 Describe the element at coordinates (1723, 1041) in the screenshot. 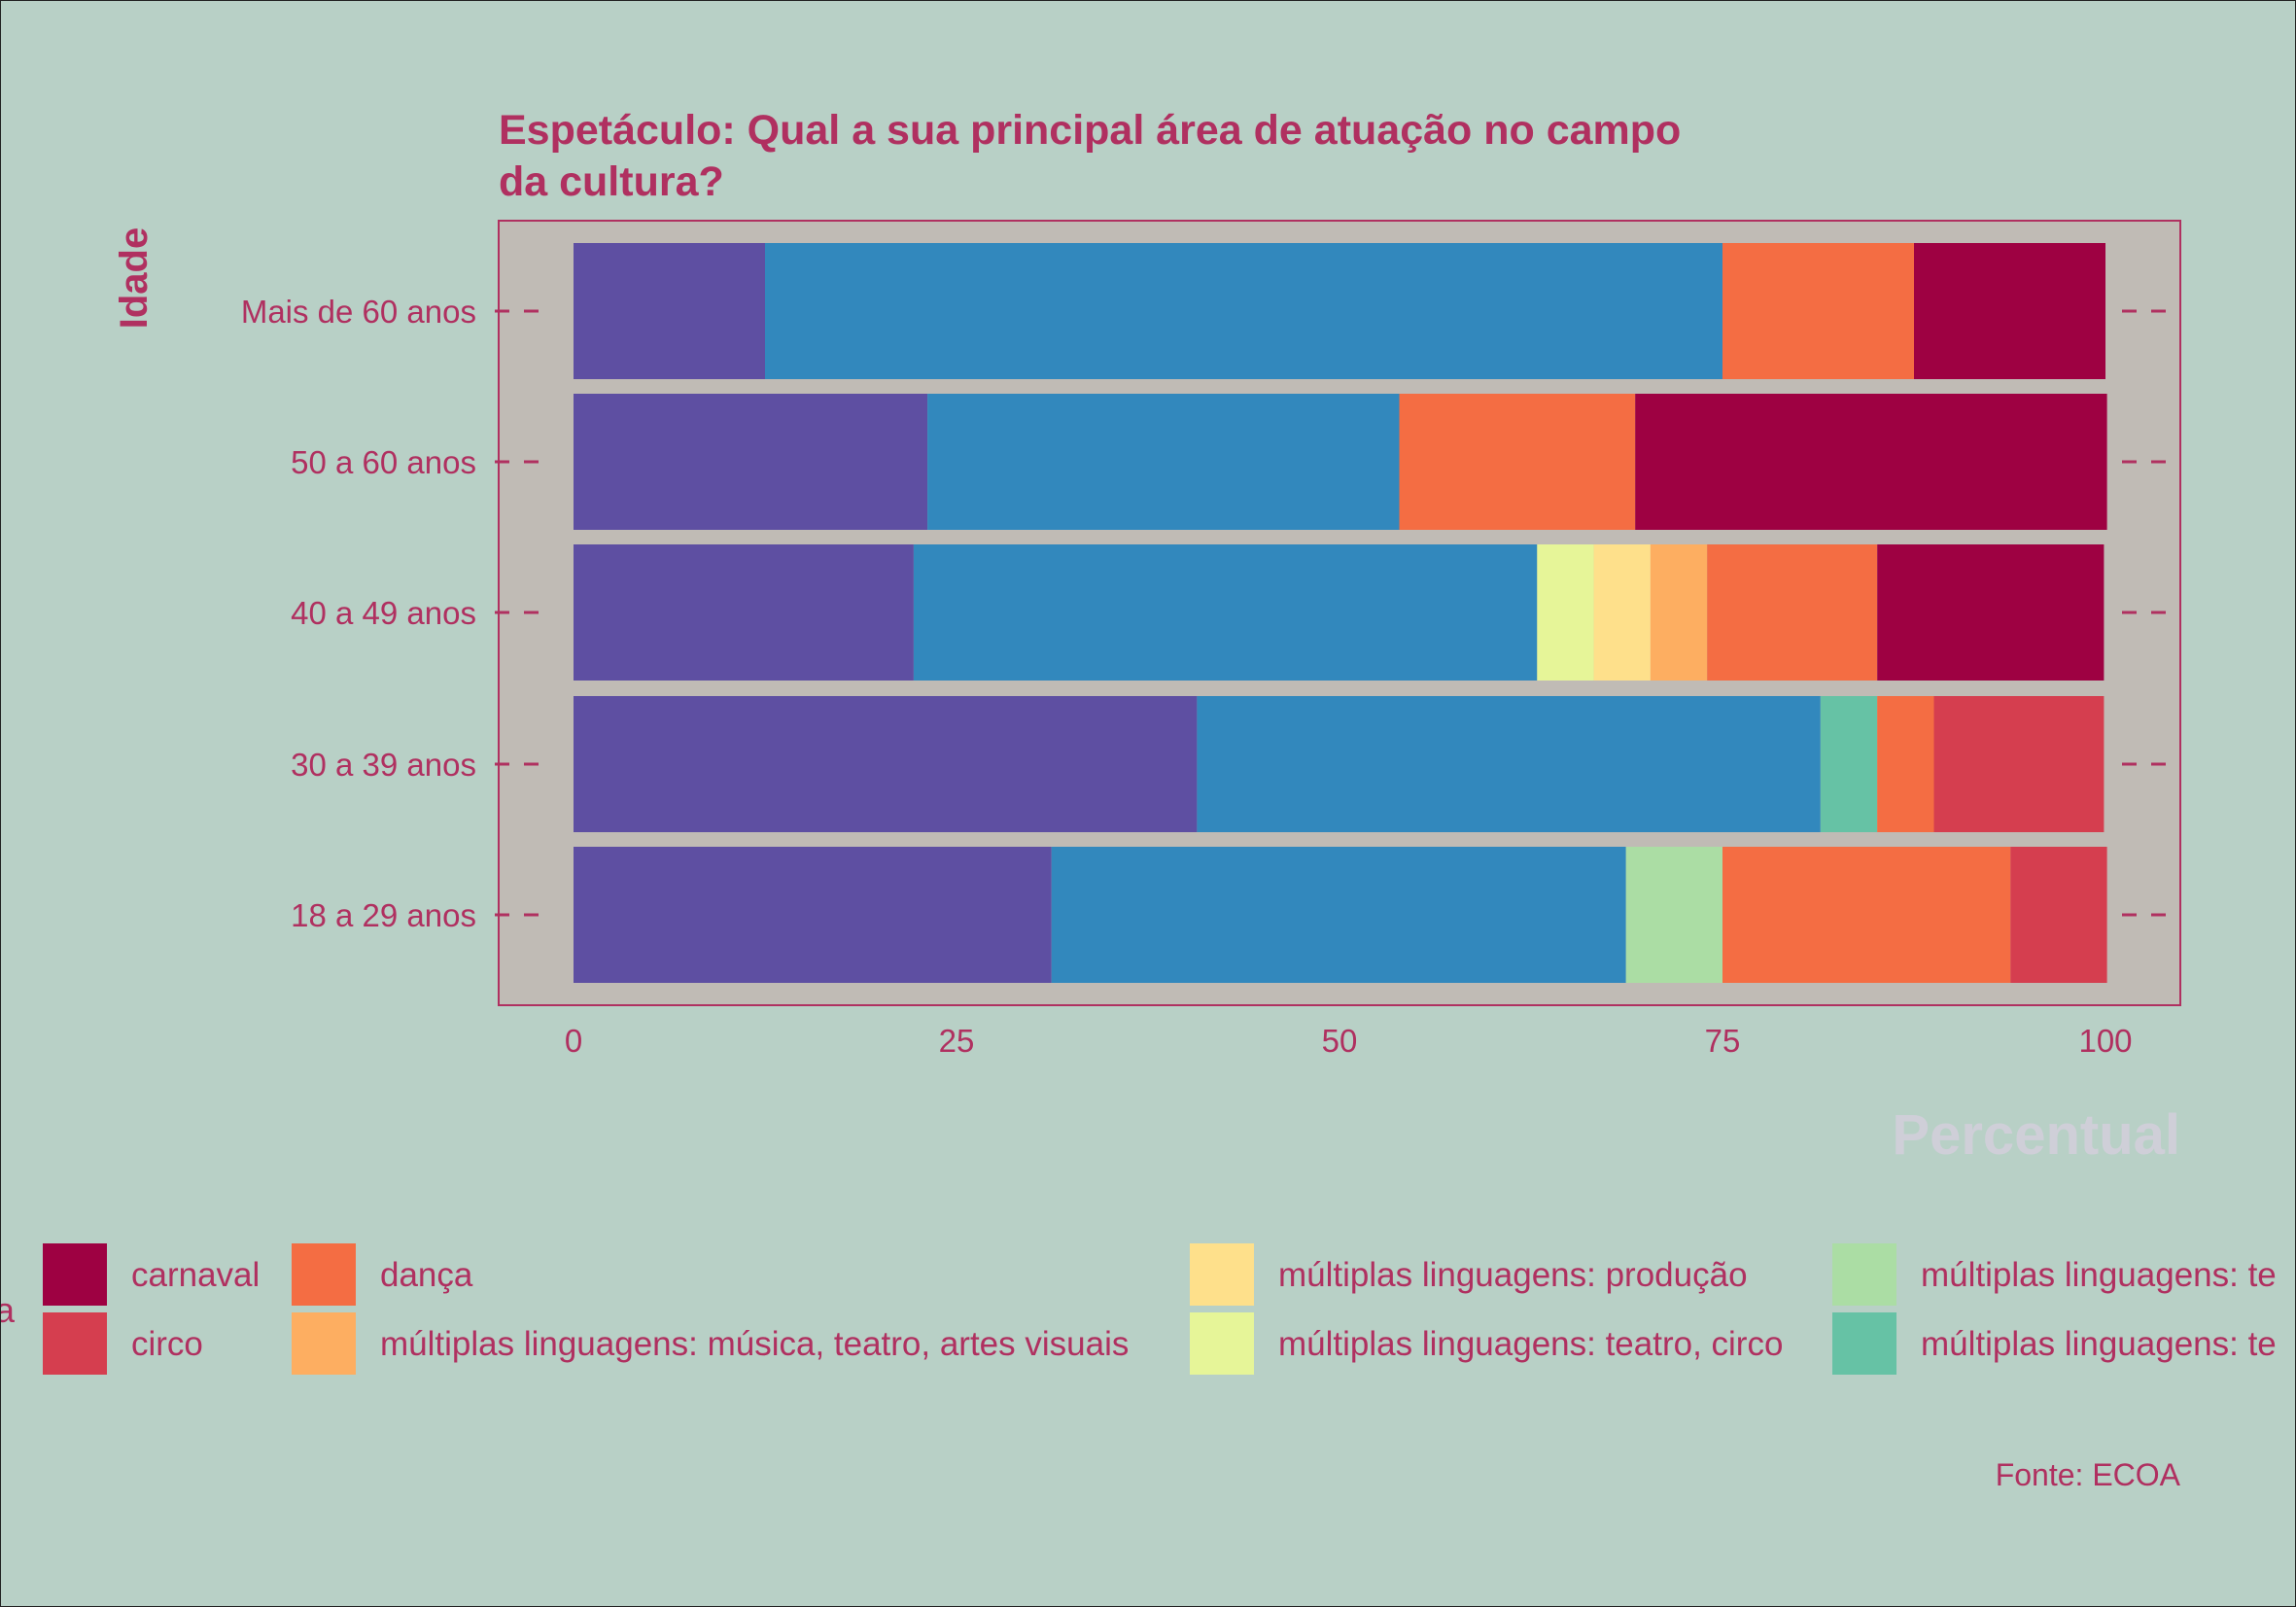

I see `x-tick-label: 75` at that location.